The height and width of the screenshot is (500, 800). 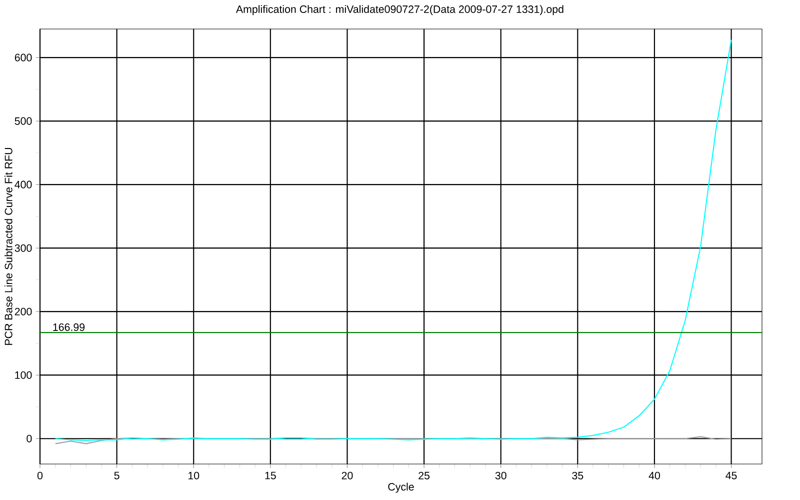 What do you see at coordinates (424, 476) in the screenshot?
I see `x-tick-label: 25` at bounding box center [424, 476].